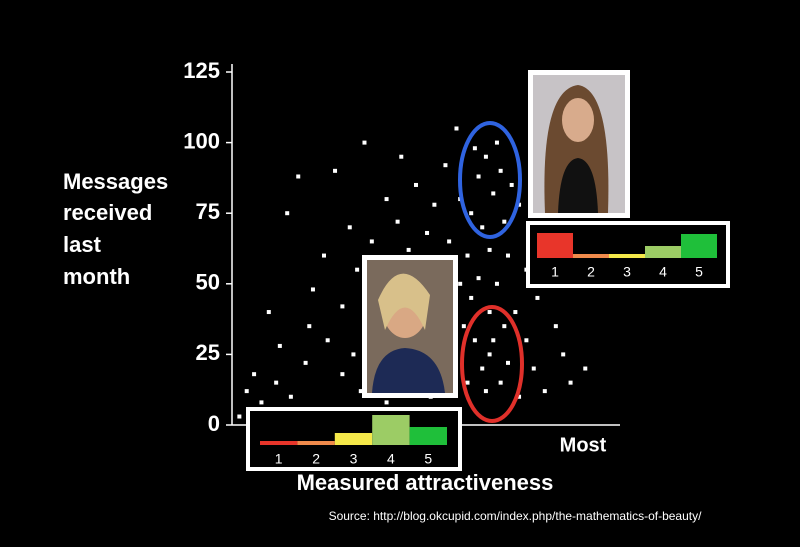 The image size is (800, 547). I want to click on y-tick-label: 100, so click(201, 140).